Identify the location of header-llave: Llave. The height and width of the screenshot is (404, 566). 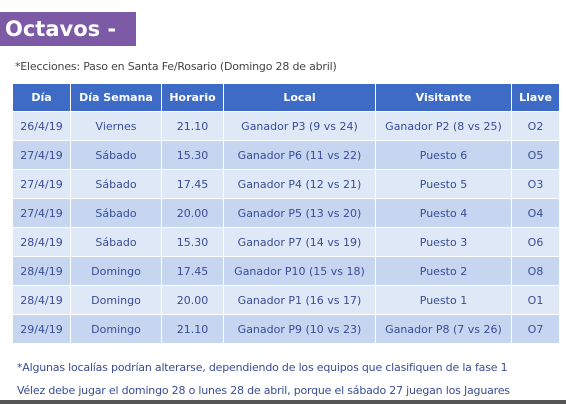
(536, 98).